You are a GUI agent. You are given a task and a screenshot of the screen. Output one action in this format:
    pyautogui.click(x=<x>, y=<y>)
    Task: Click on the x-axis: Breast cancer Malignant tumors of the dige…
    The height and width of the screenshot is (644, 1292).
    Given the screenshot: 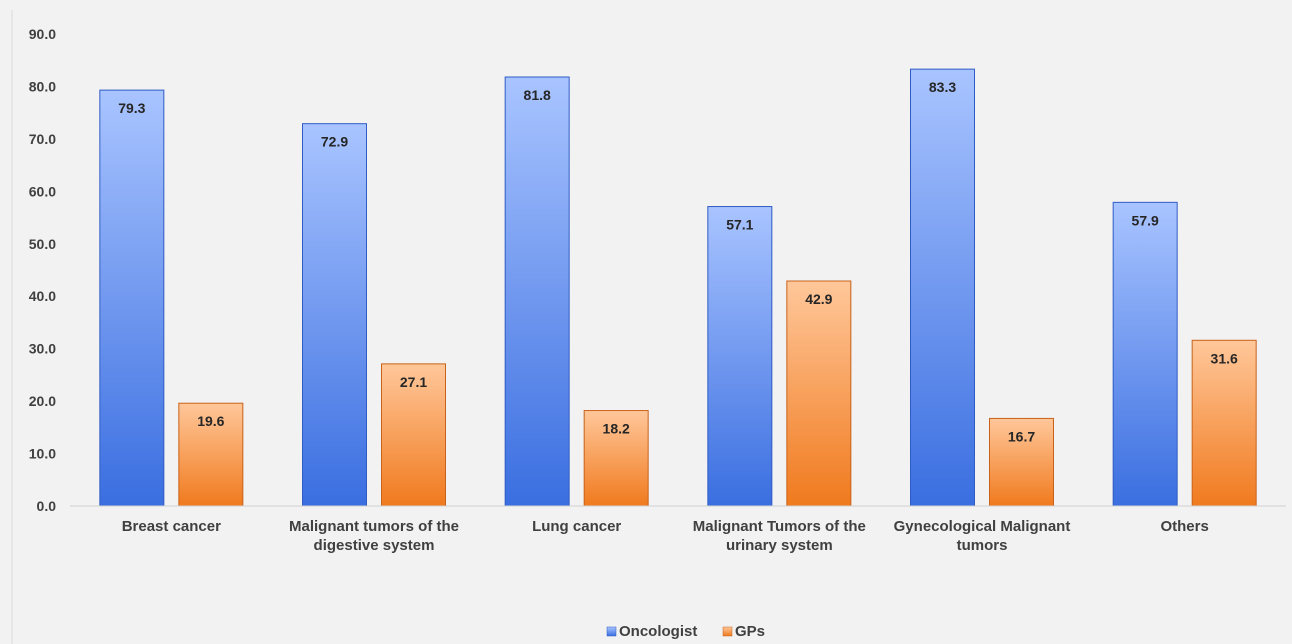 What is the action you would take?
    pyautogui.click(x=678, y=529)
    